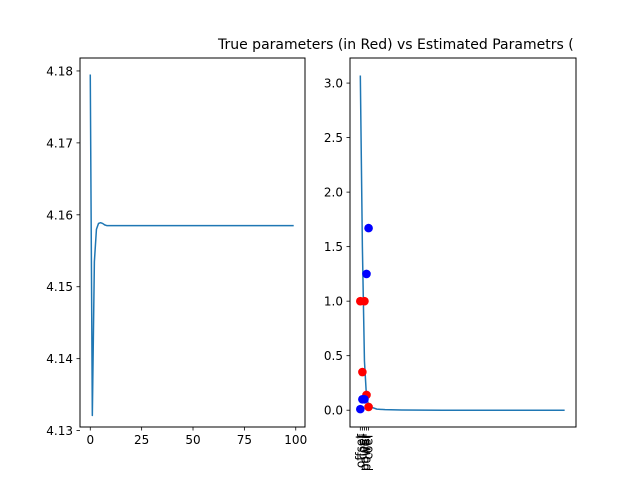 The image size is (640, 480). What do you see at coordinates (333, 84) in the screenshot?
I see `y-tick-label: 3.0` at bounding box center [333, 84].